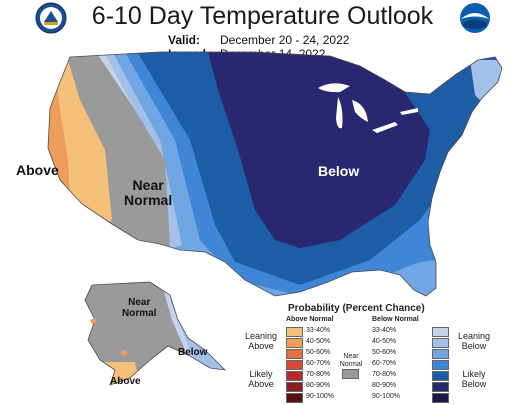 The image size is (525, 405). What do you see at coordinates (51, 18) in the screenshot?
I see `noaa-cpc-seal-icon` at bounding box center [51, 18].